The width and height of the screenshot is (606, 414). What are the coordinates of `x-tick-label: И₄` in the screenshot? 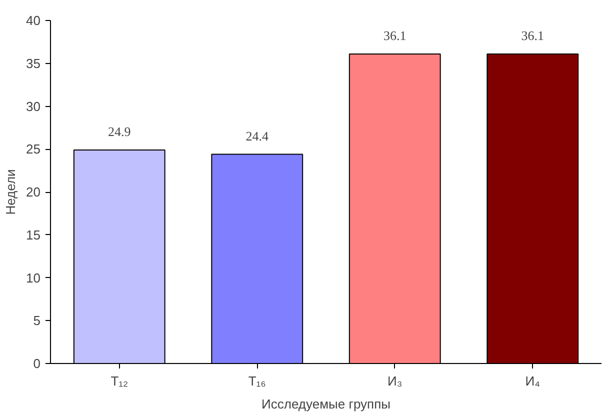 It's located at (532, 381).